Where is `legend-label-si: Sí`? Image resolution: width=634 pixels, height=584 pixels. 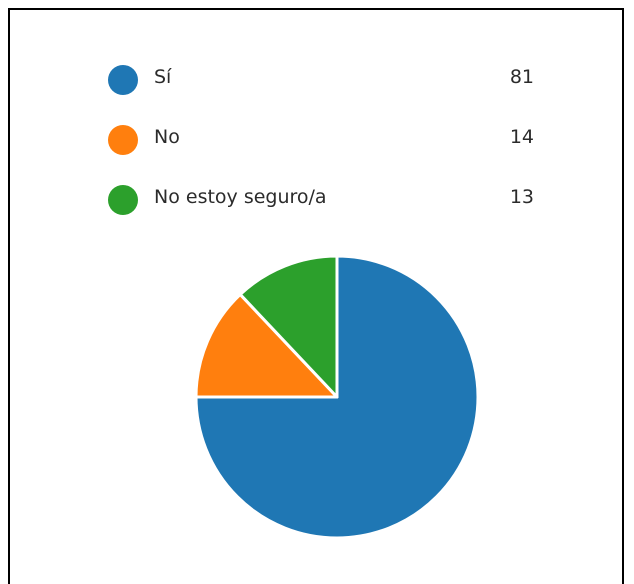 legend-label-si: Sí is located at coordinates (163, 77).